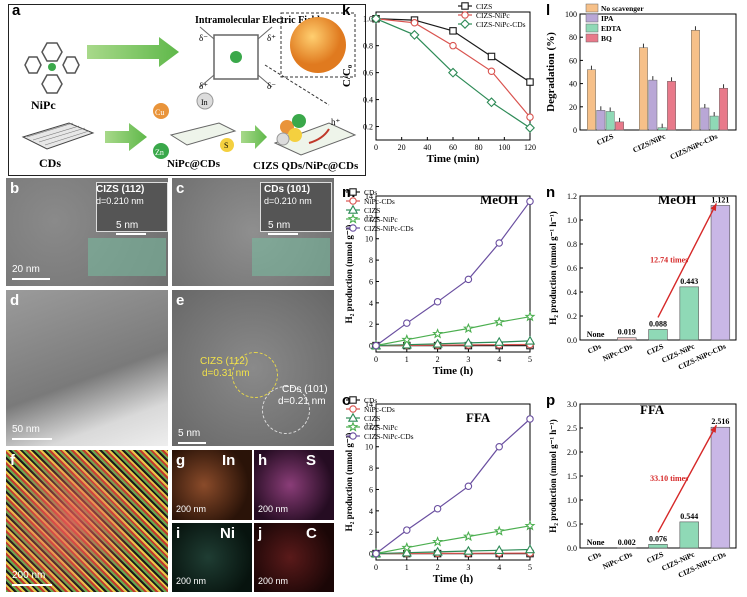 This screenshot has width=747, height=597. Describe the element at coordinates (453, 551) in the screenshot. I see `series-CIZS` at that location.